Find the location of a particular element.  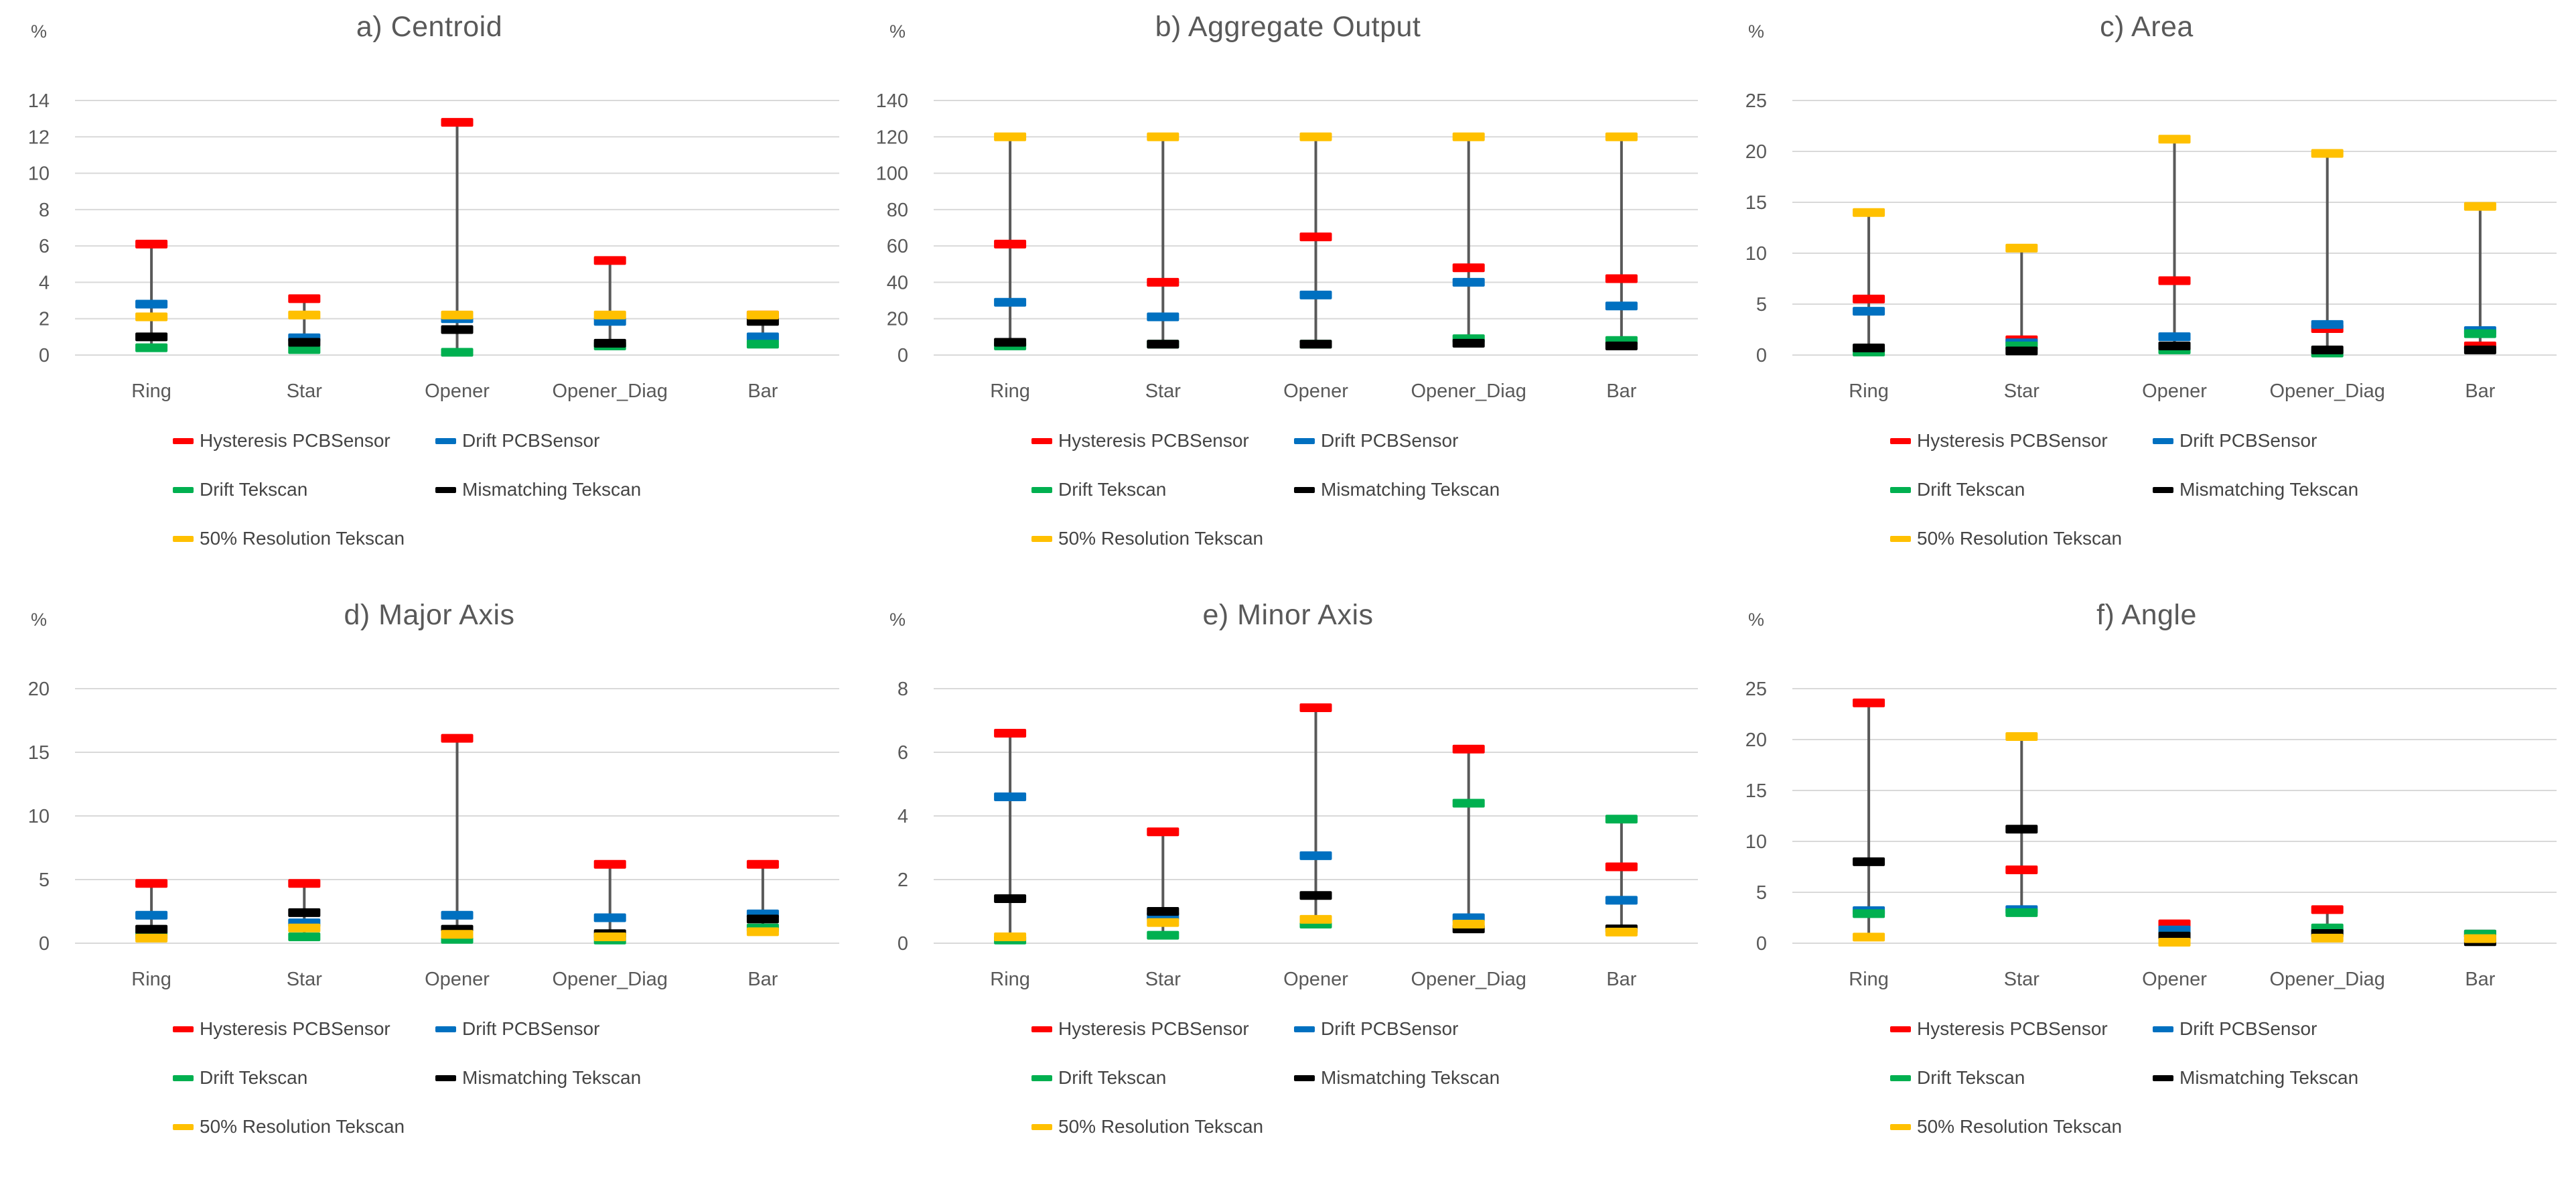

chart-plot: 0 5 10 15 20 Ring Star Opener Opener_Diag Bar is located at coordinates (433, 835).